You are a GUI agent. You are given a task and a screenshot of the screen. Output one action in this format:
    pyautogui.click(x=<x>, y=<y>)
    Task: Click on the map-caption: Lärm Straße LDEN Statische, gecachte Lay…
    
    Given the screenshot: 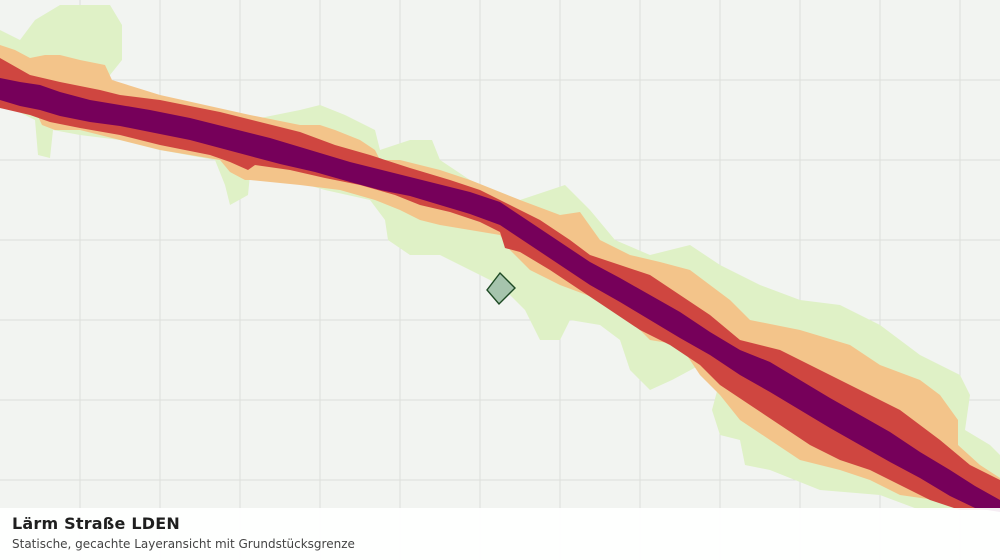 What is the action you would take?
    pyautogui.click(x=500, y=534)
    